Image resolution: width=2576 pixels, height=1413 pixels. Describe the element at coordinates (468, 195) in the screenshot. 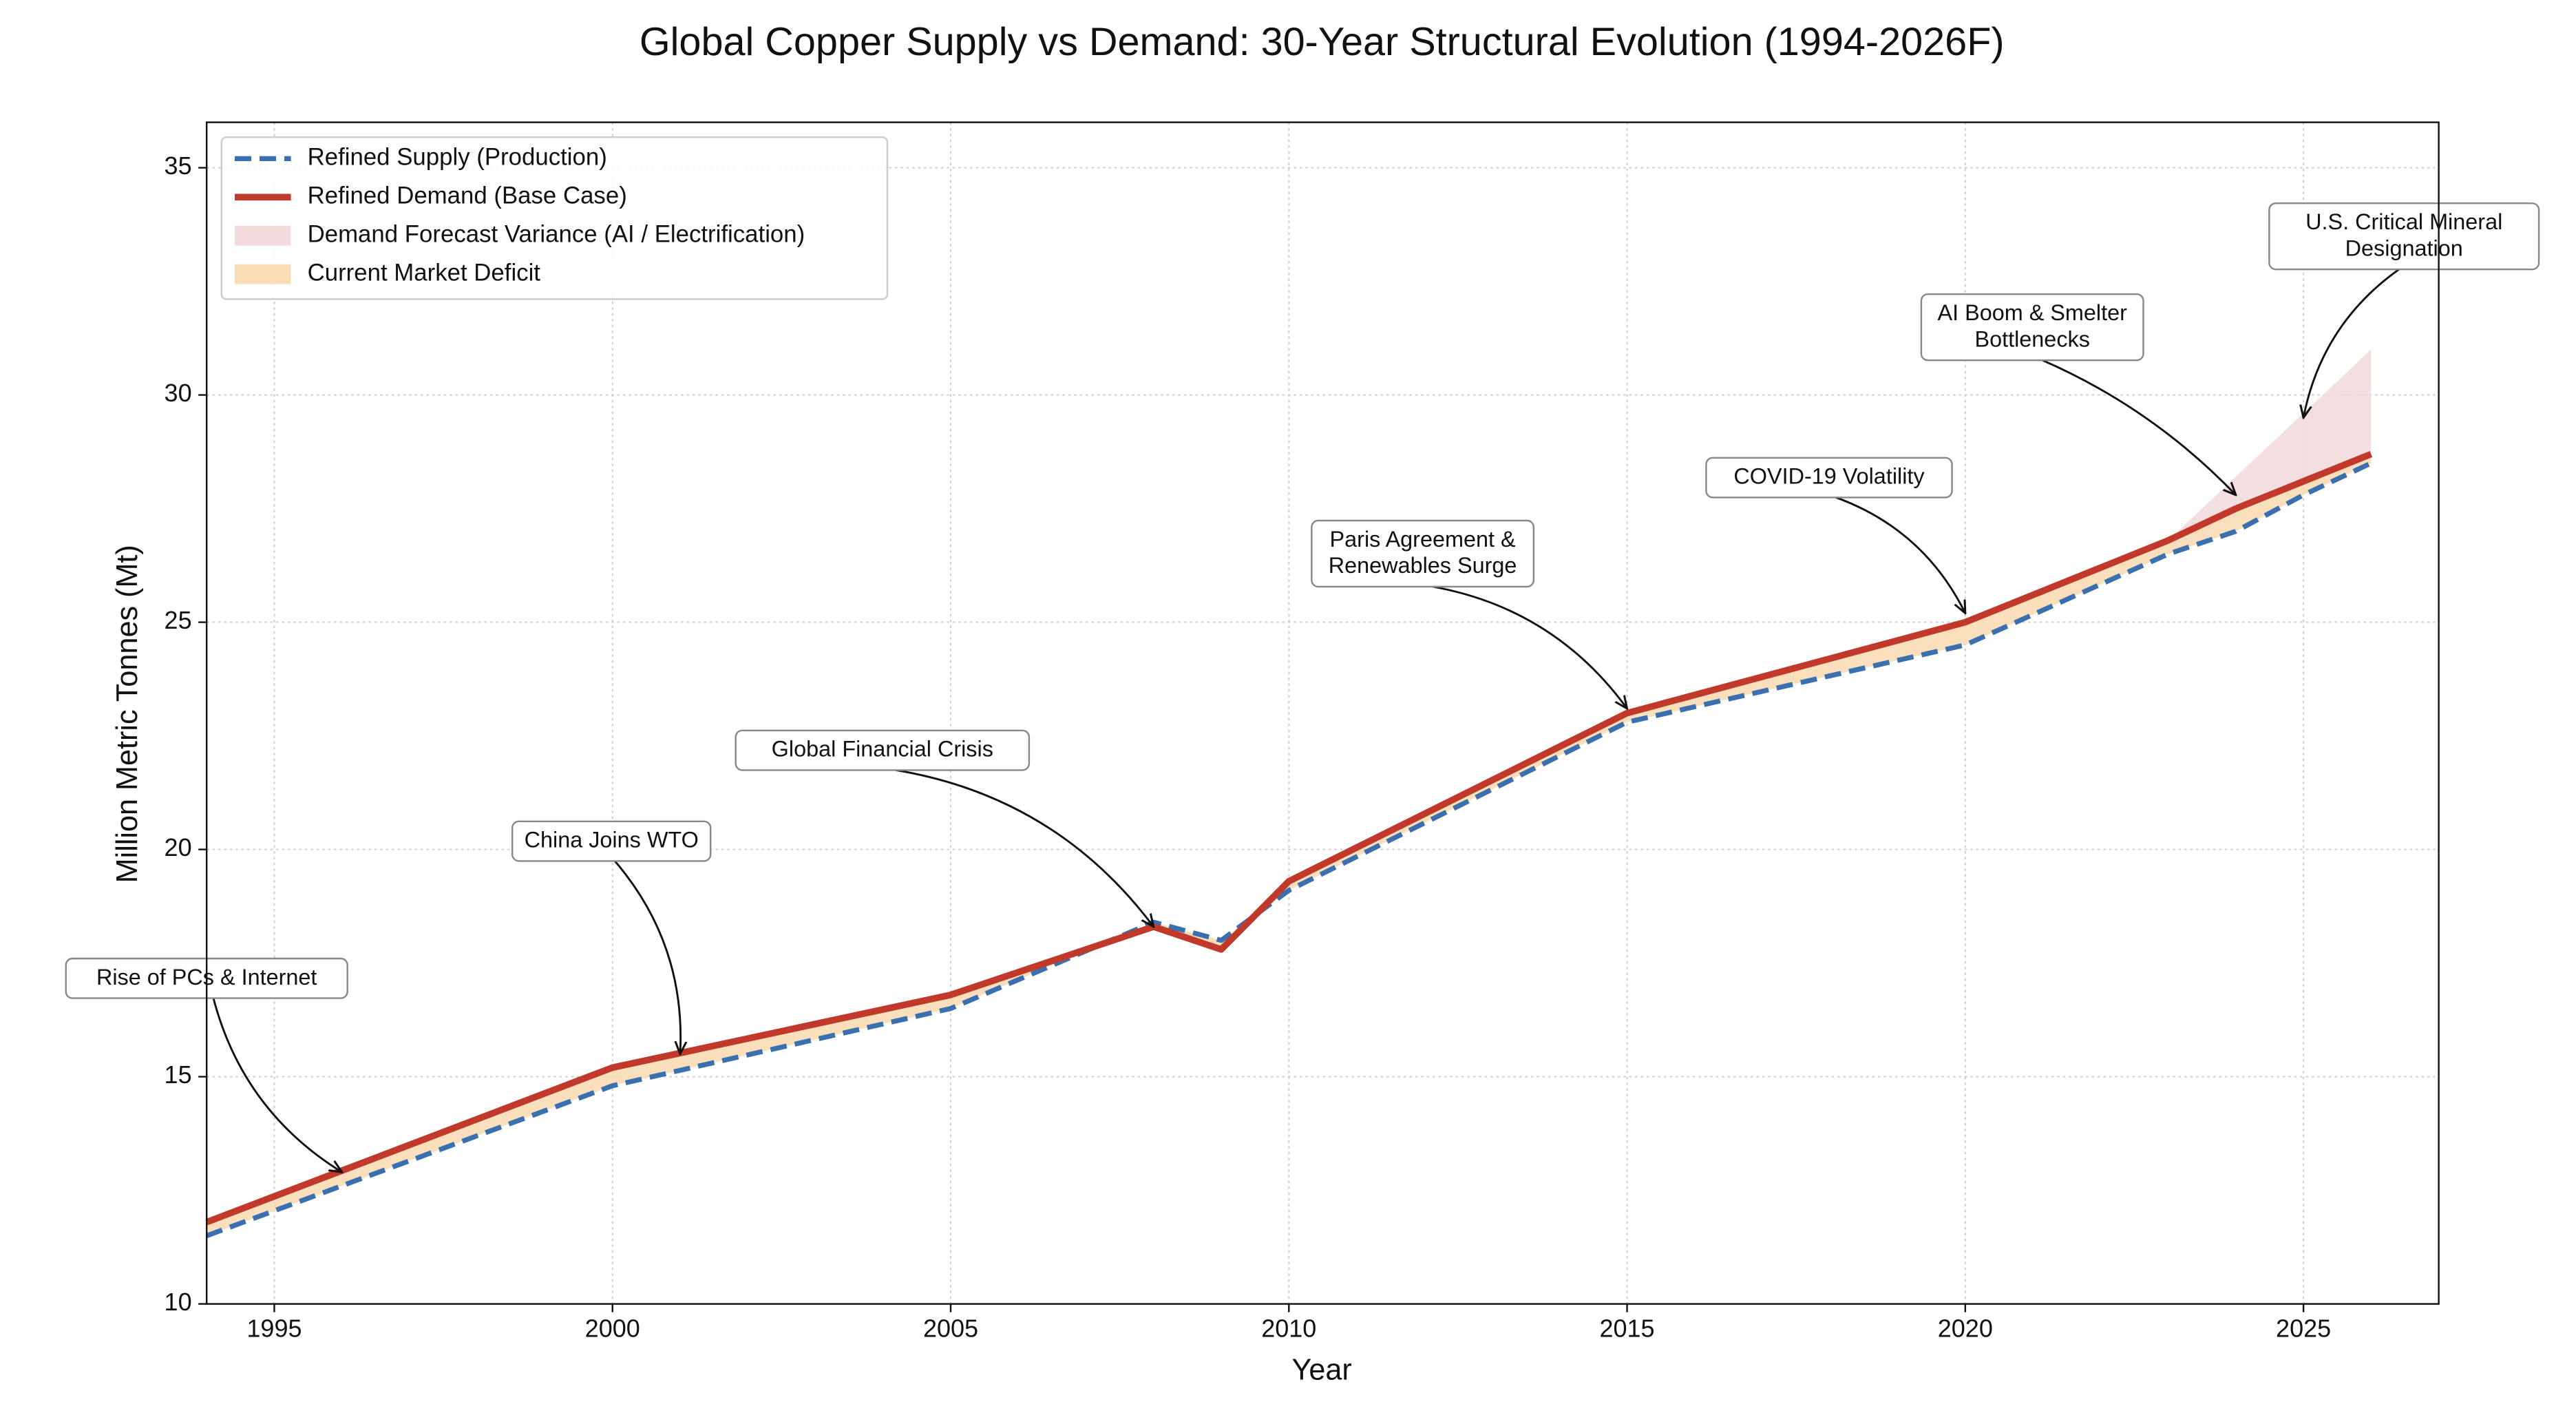

I see `legend-label: Refined Demand (Base Case)` at that location.